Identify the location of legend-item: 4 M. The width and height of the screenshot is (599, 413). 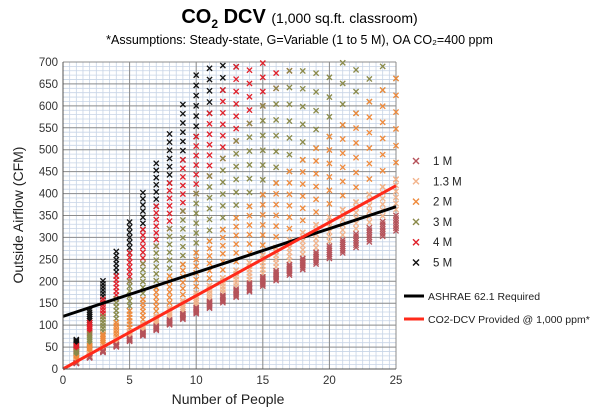
(432, 243).